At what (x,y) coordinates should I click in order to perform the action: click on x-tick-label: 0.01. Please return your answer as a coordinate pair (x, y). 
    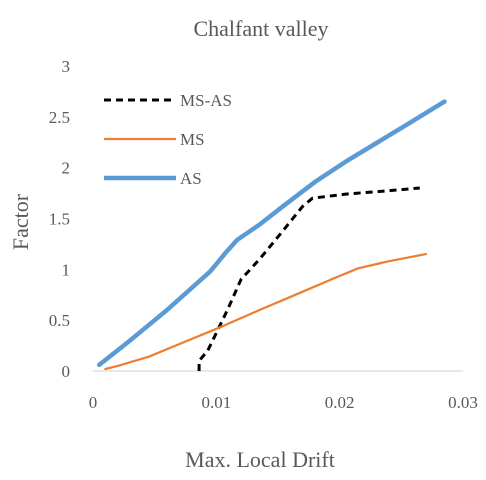
    Looking at the image, I should click on (216, 402).